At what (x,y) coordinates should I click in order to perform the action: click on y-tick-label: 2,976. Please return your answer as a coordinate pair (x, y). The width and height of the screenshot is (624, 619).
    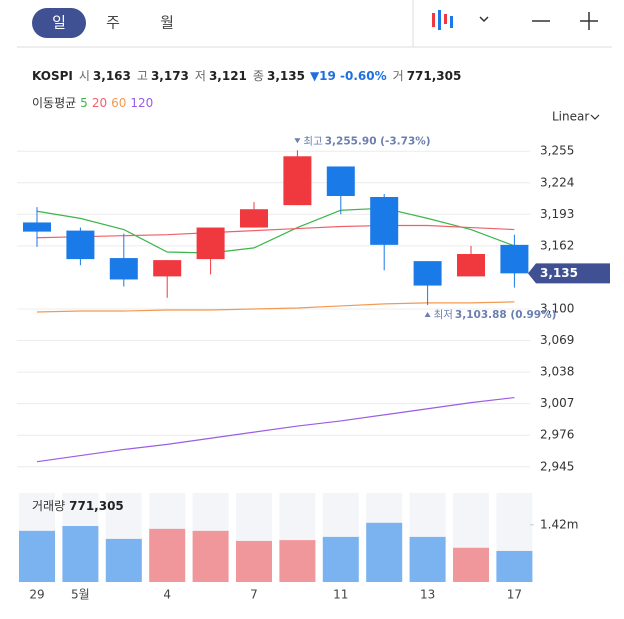
    Looking at the image, I should click on (557, 435).